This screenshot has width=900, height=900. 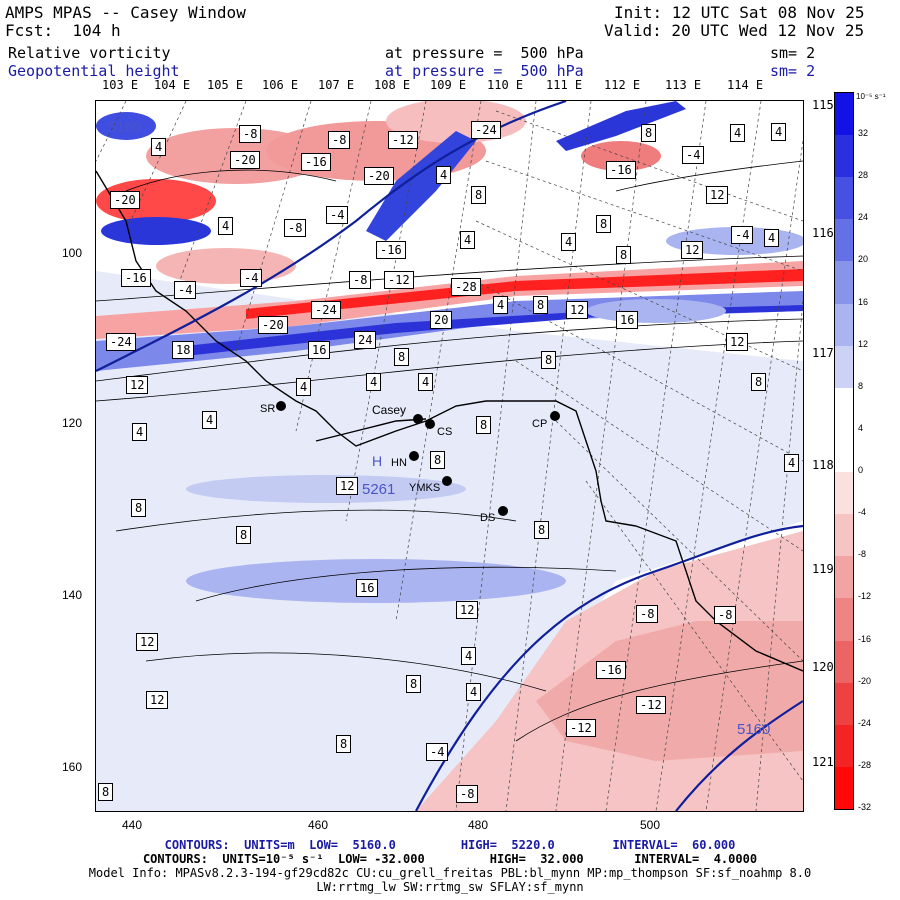 I want to click on station-label-cs: CS, so click(x=445, y=432).